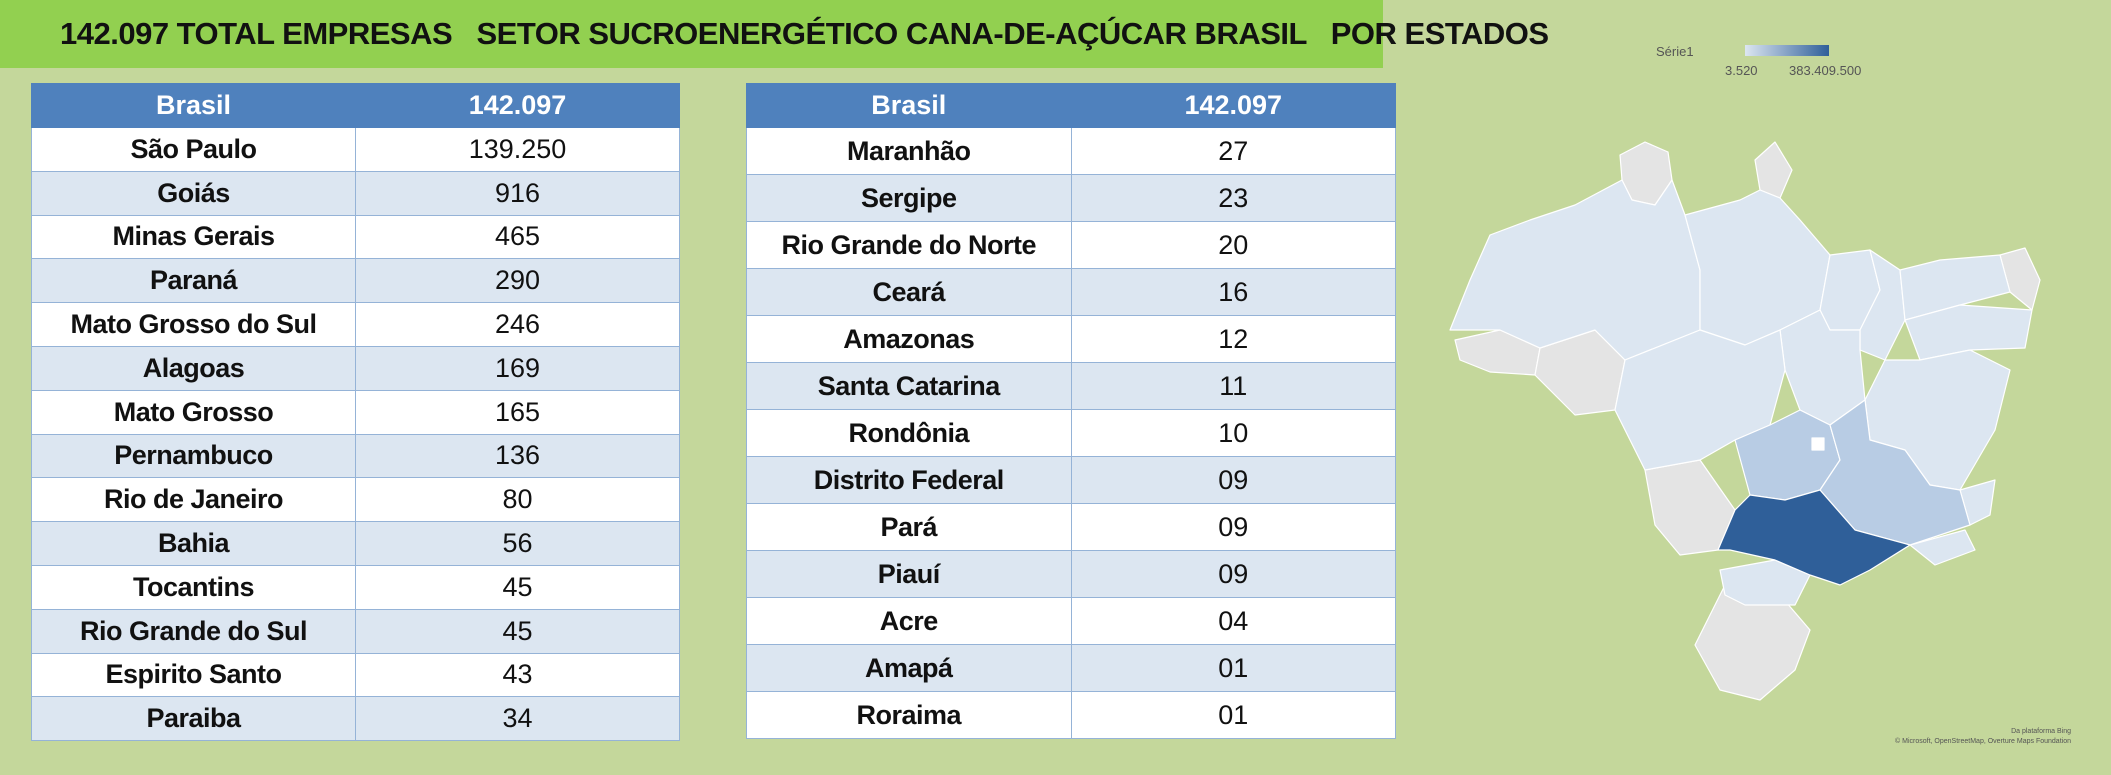 Image resolution: width=2111 pixels, height=775 pixels. I want to click on map-region-minas-gerais, so click(1895, 472).